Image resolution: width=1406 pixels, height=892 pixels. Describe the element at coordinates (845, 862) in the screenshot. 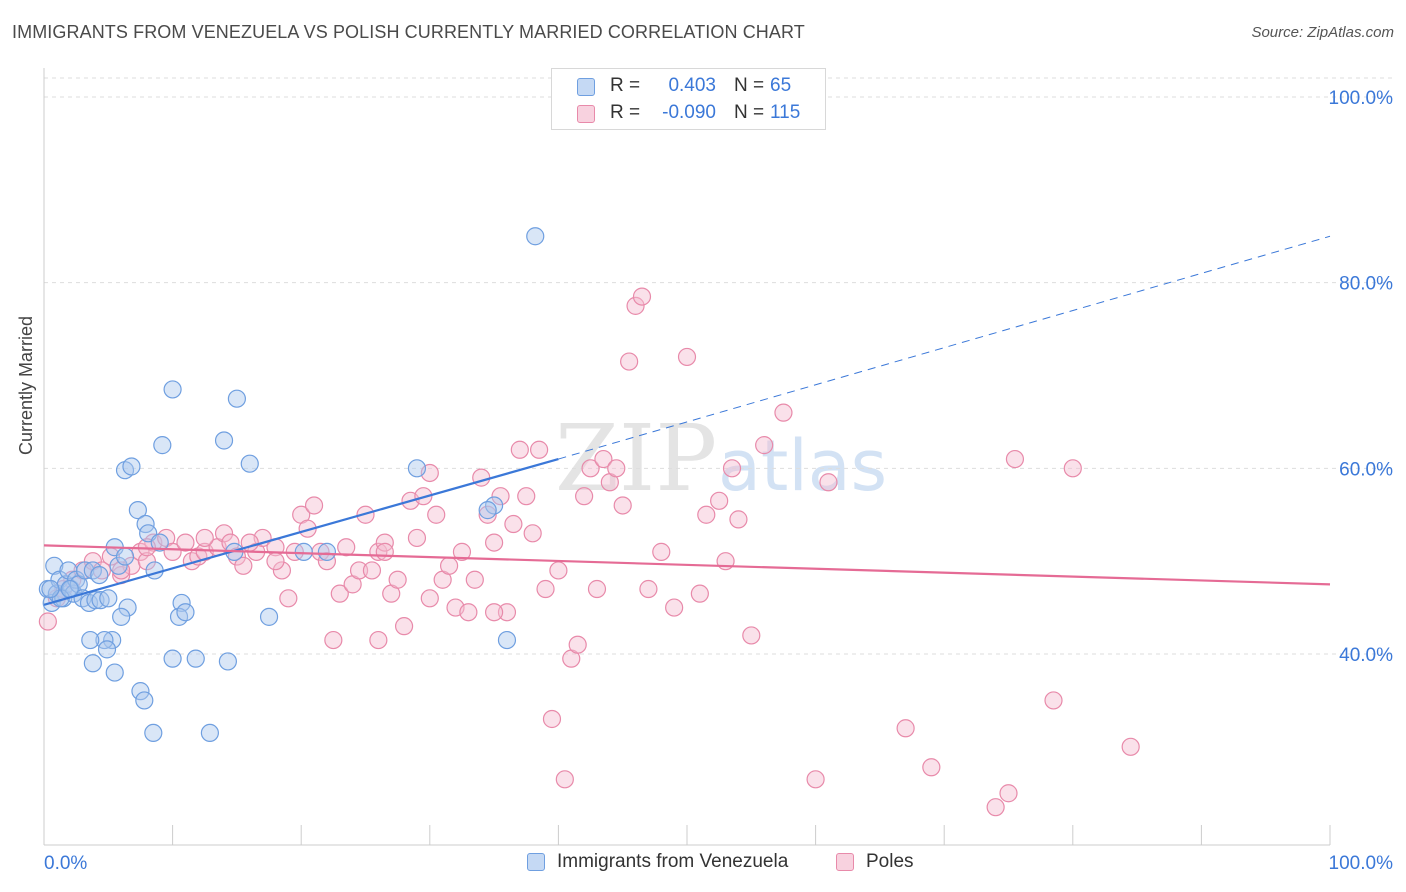

I see `legend-swatch-poles` at that location.